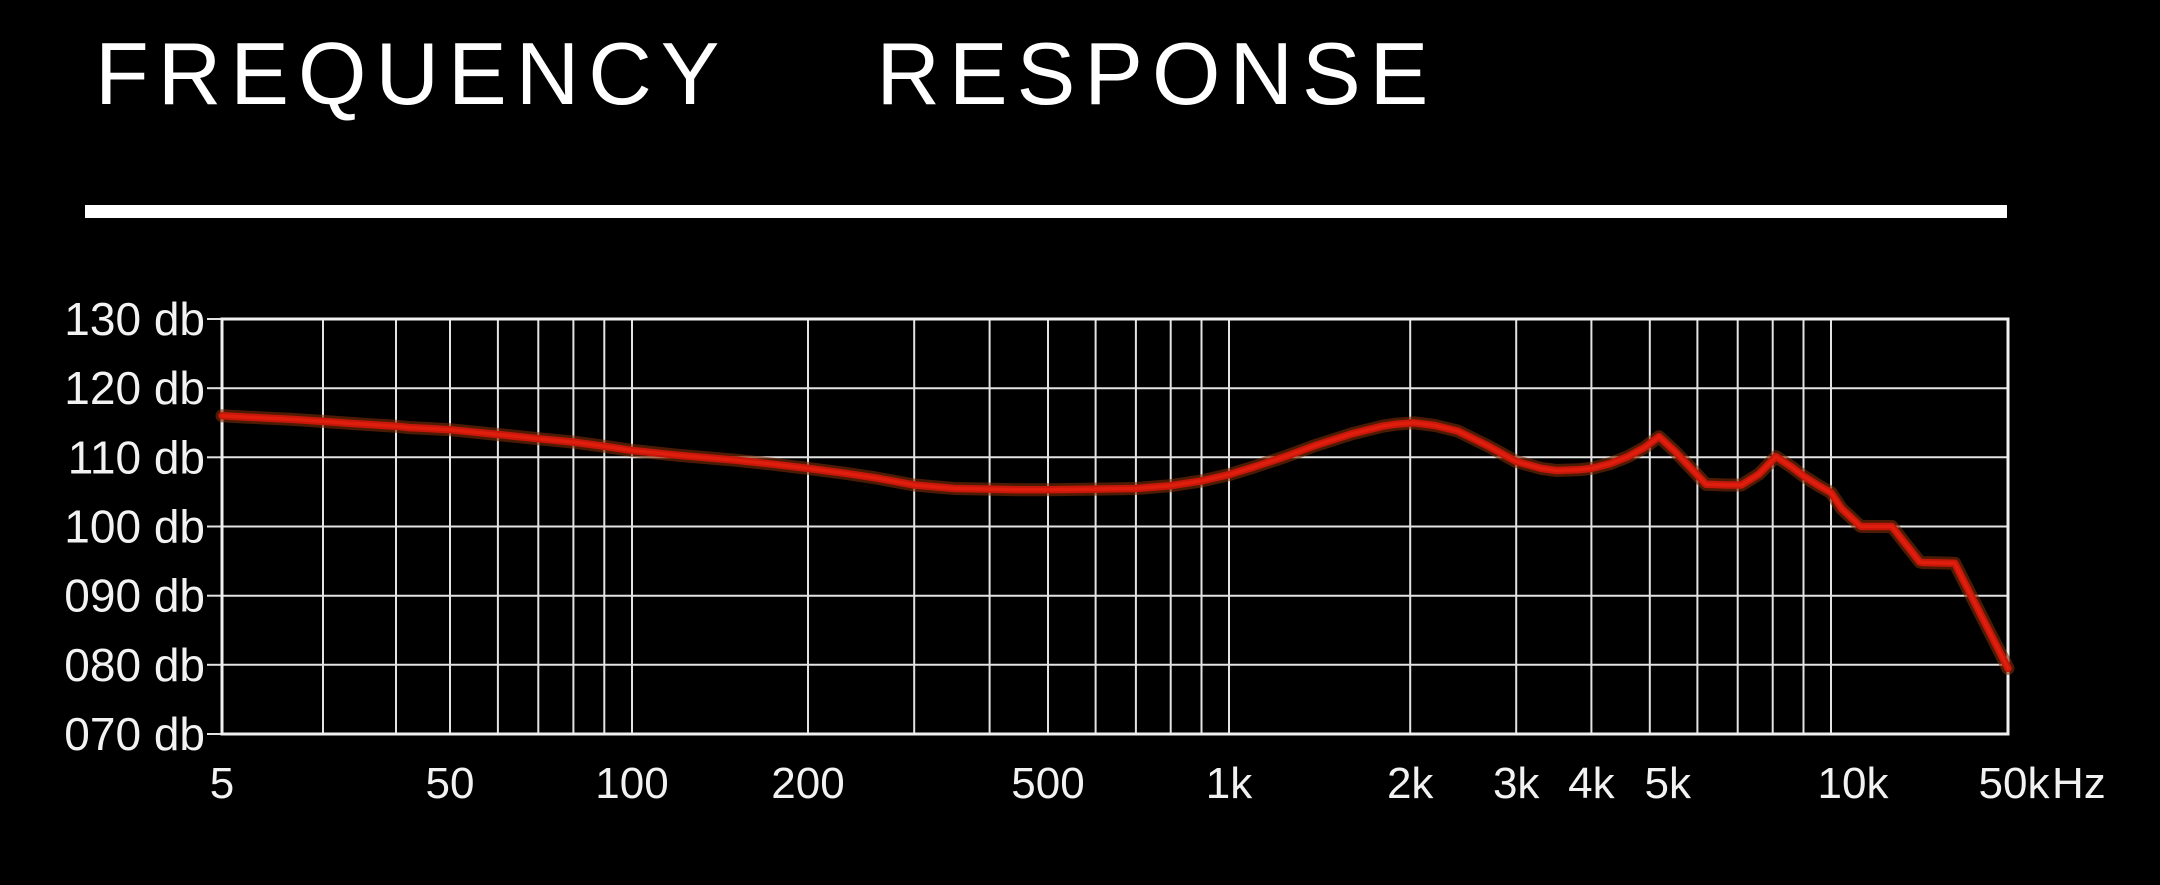  Describe the element at coordinates (766, 73) in the screenshot. I see `page-title: FREQUENCY RESPONSE` at that location.